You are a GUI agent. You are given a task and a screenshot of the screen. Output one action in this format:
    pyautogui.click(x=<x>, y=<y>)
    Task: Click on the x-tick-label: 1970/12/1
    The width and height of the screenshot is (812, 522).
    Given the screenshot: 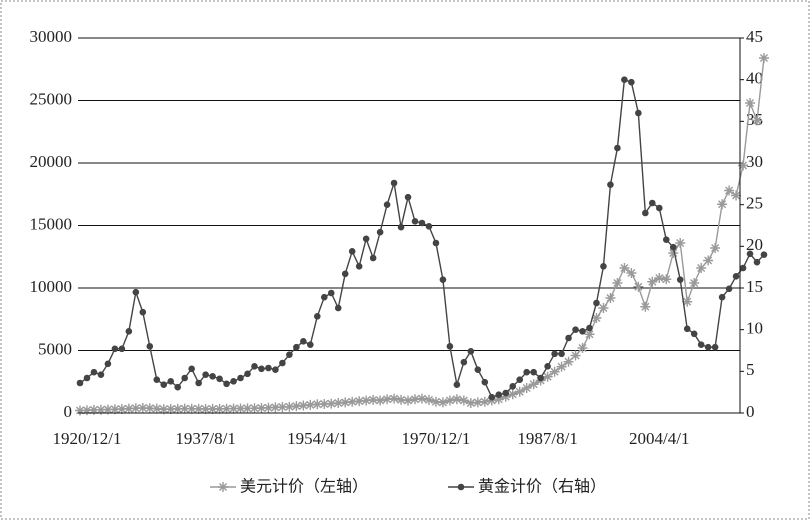 What is the action you would take?
    pyautogui.click(x=435, y=438)
    